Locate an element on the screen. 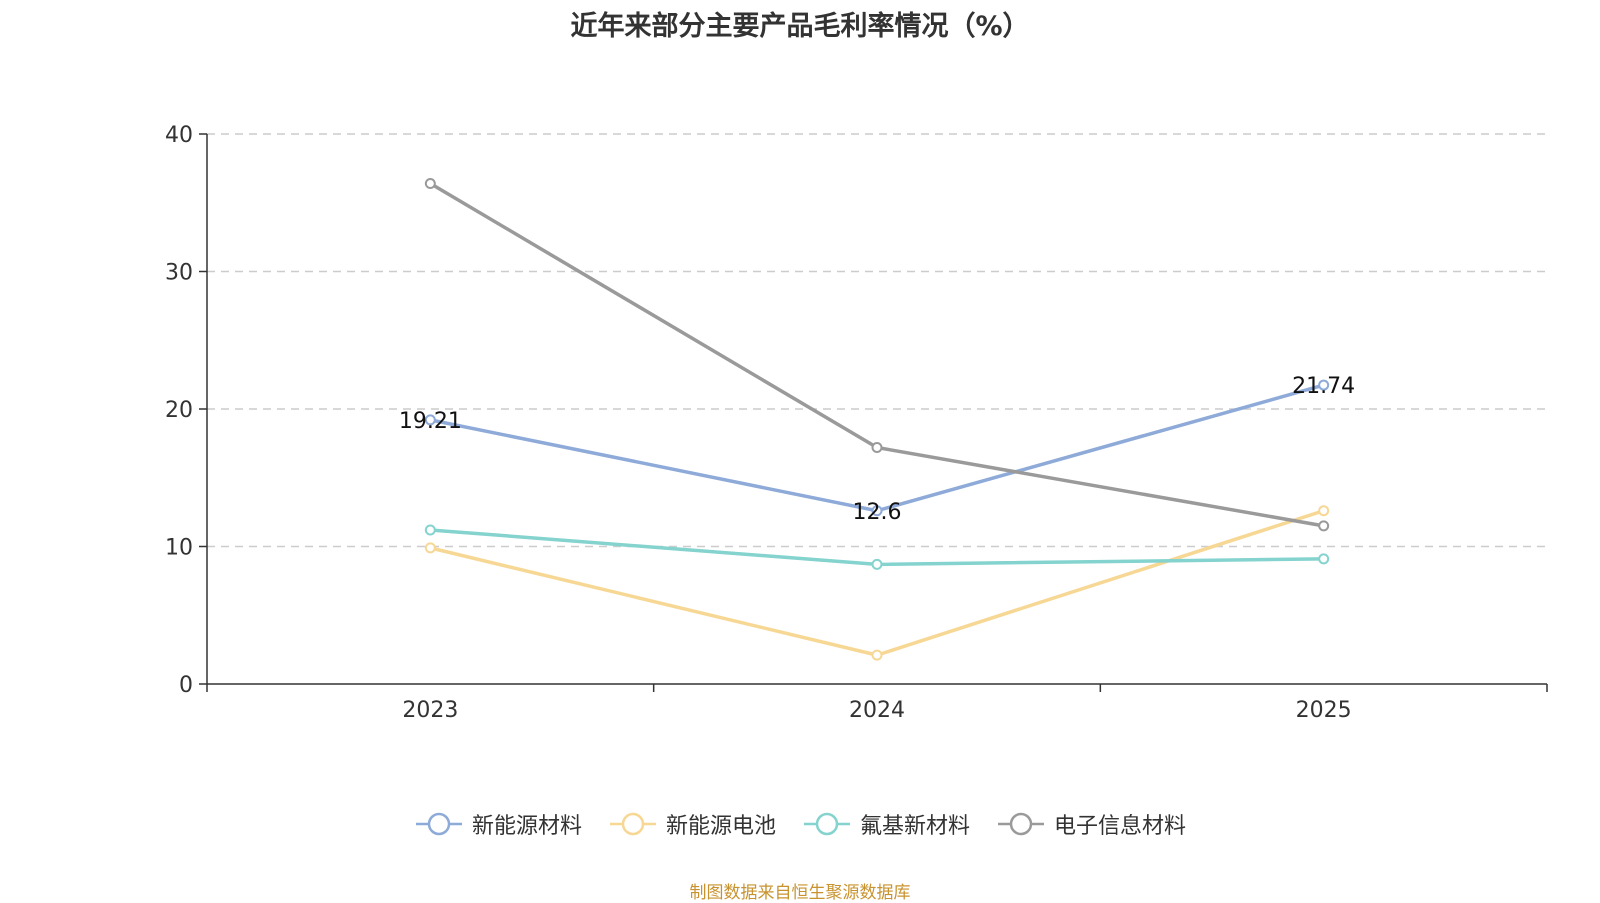 The width and height of the screenshot is (1600, 903). legend-item-0: 新能源材料 is located at coordinates (498, 824).